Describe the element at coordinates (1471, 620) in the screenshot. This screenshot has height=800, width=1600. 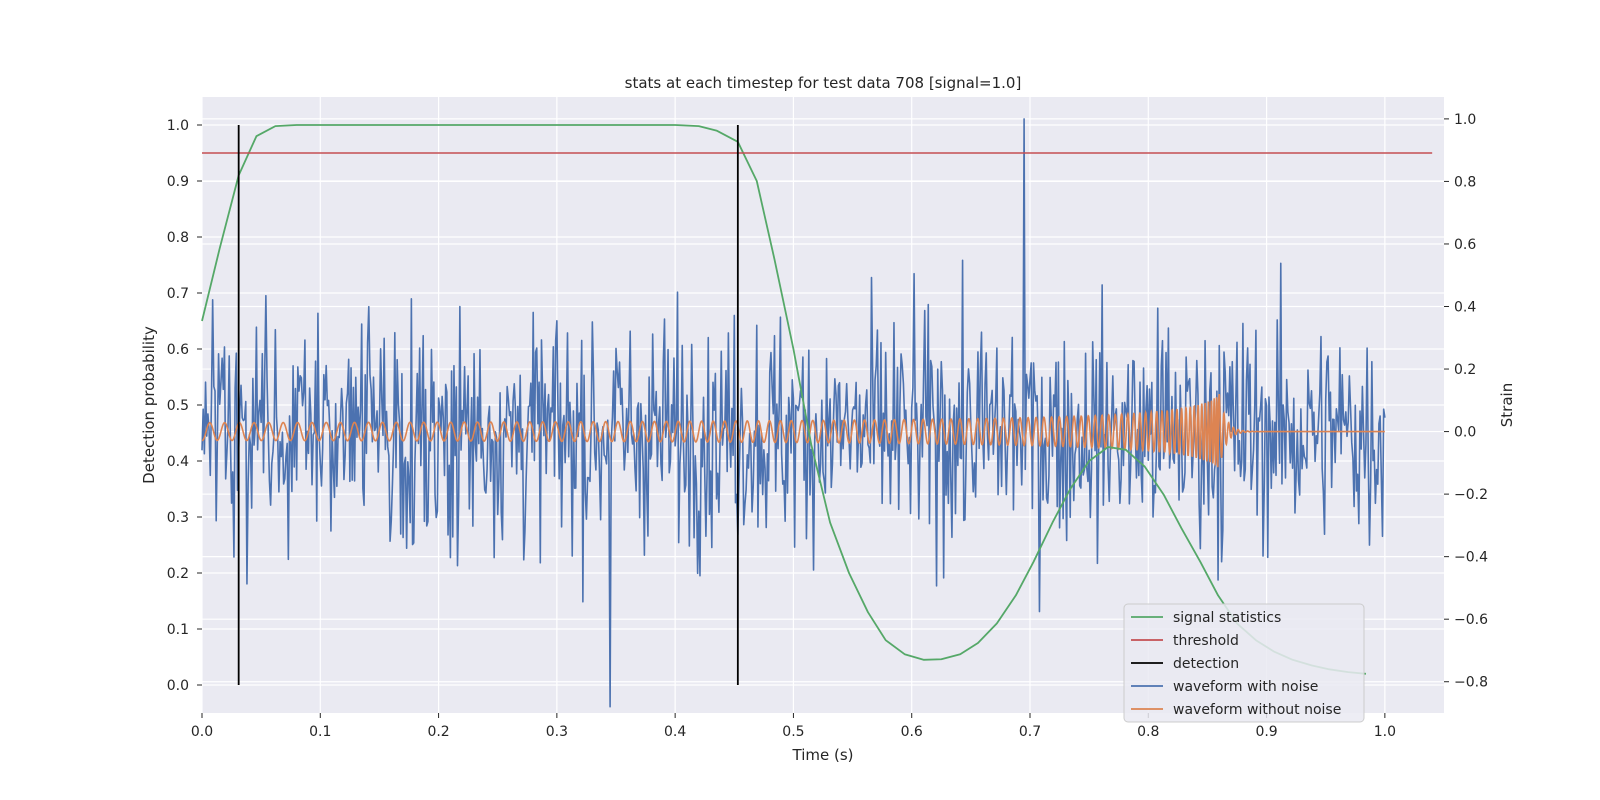
I see `y-right-tick-label: −0.6` at that location.